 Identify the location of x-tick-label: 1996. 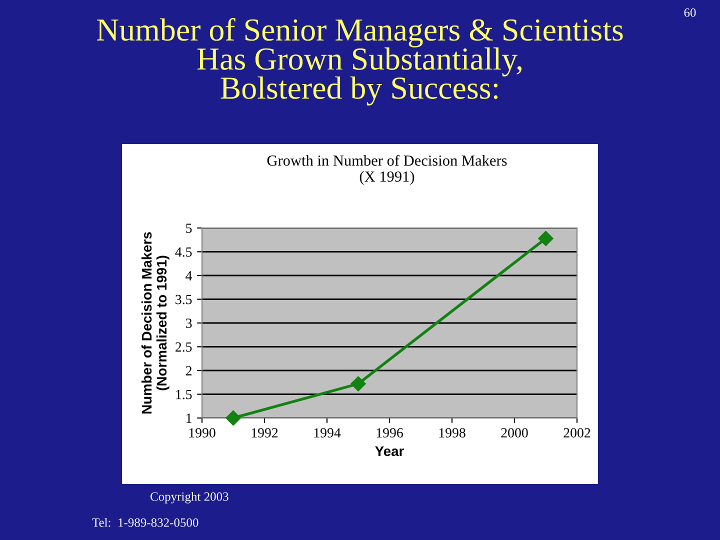
(389, 433).